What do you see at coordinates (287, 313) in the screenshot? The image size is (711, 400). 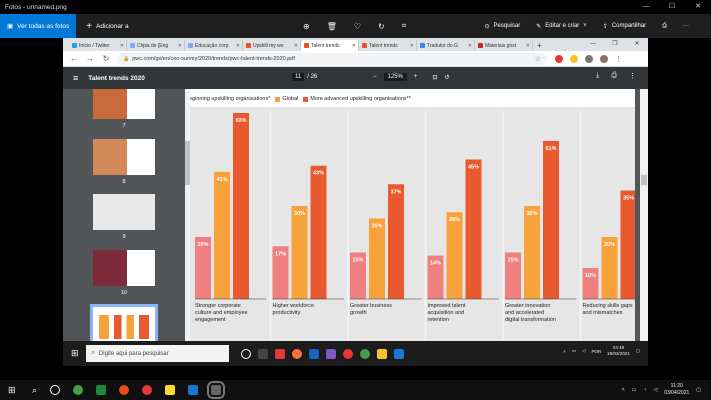 I see `category-label: productivity` at bounding box center [287, 313].